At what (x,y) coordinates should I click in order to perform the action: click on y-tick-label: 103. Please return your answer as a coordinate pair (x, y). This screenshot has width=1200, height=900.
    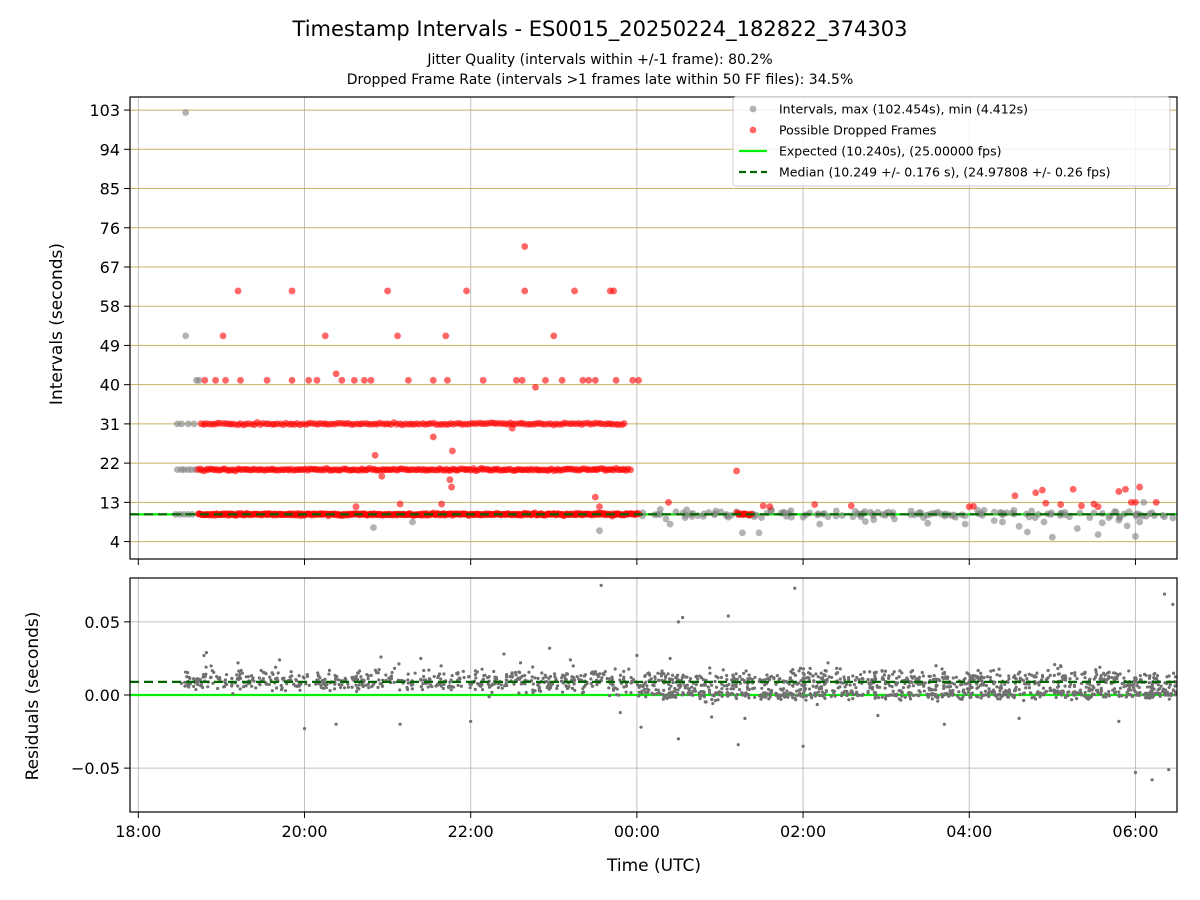
    Looking at the image, I should click on (104, 110).